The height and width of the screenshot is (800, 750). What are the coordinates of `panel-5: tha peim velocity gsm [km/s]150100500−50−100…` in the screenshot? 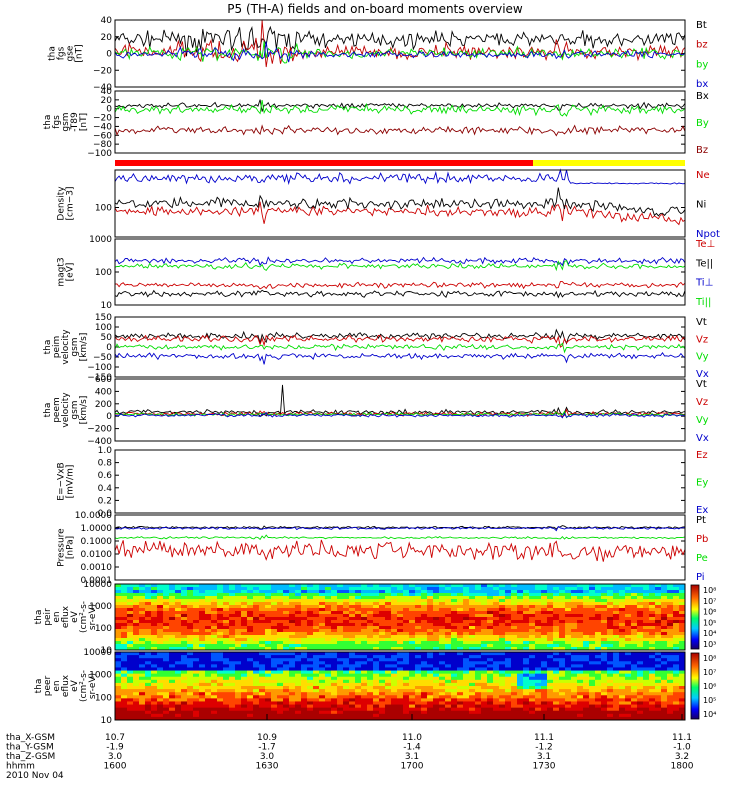 It's located at (376, 348).